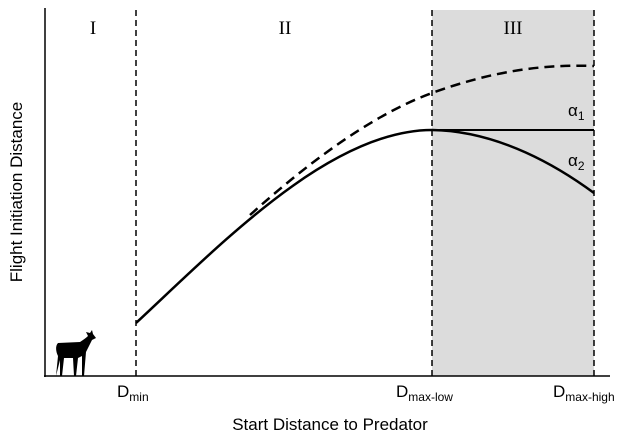  I want to click on x-mark-sub: max-low, so click(430, 397).